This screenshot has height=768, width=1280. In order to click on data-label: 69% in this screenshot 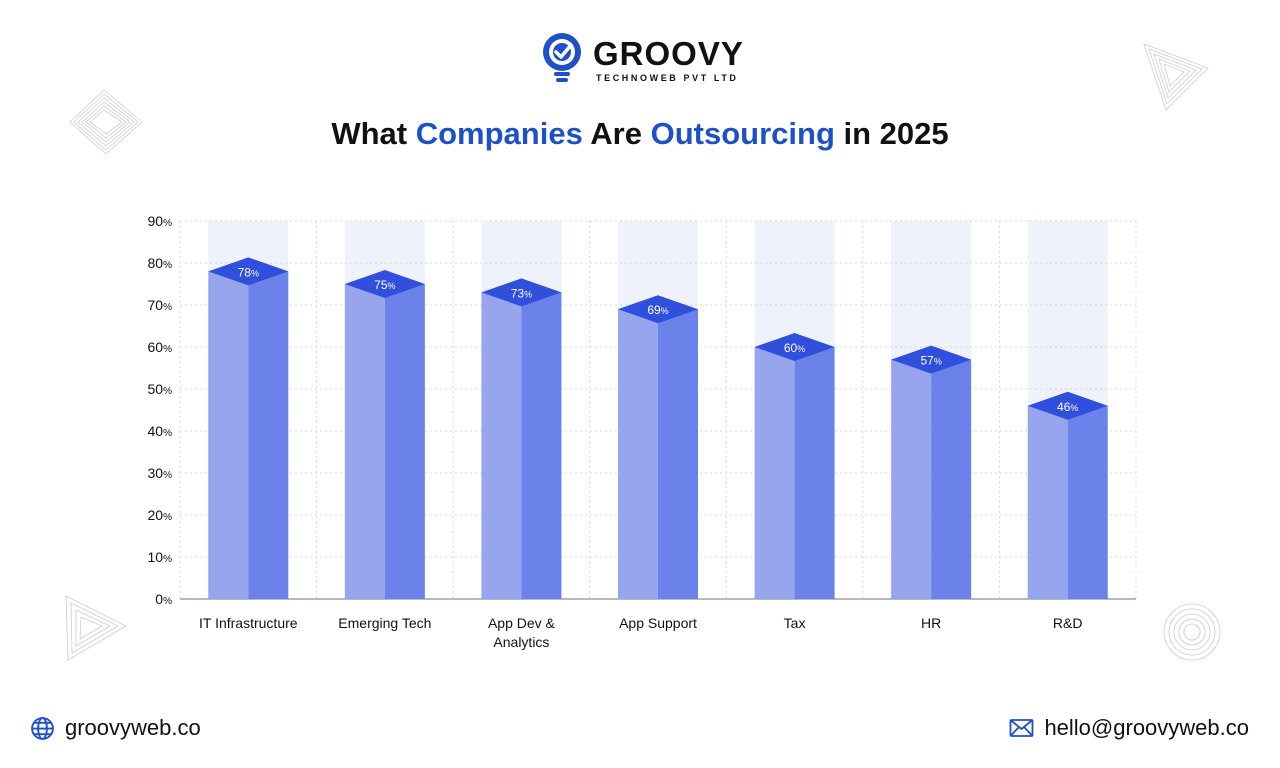, I will do `click(657, 310)`.